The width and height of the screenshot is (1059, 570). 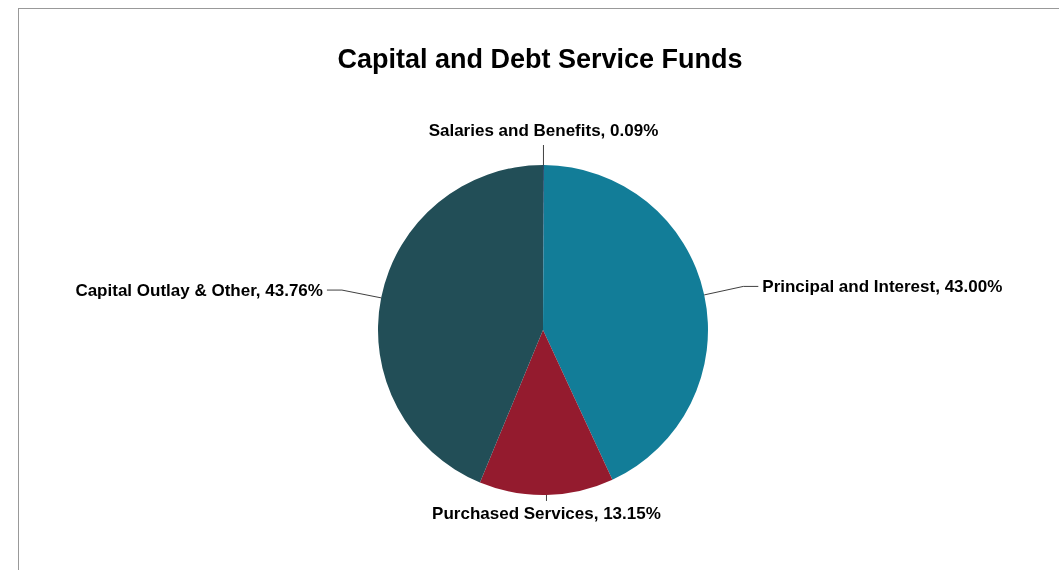 What do you see at coordinates (199, 290) in the screenshot?
I see `slice-label: Capital Outlay & Other, 43.76%` at bounding box center [199, 290].